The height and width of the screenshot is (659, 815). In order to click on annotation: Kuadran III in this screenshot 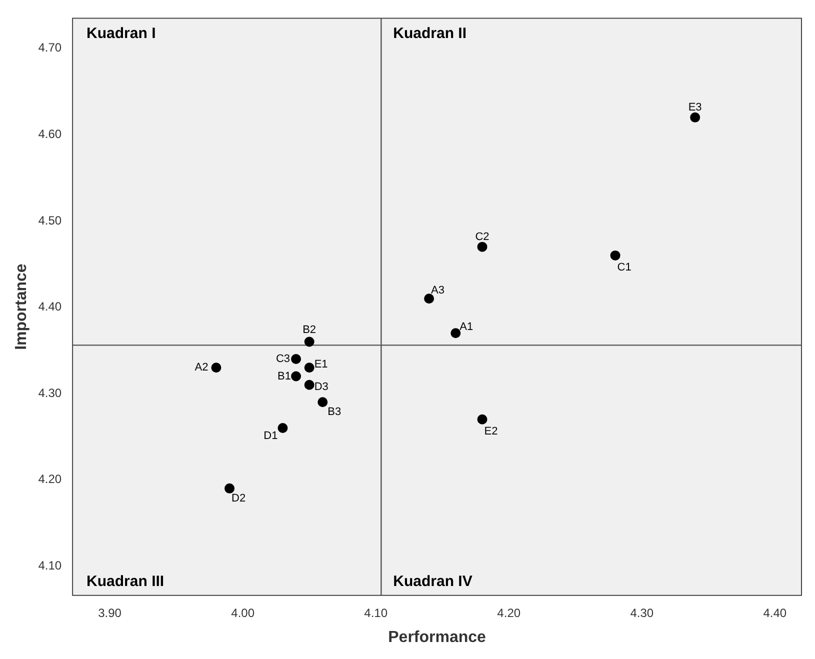, I will do `click(125, 581)`.